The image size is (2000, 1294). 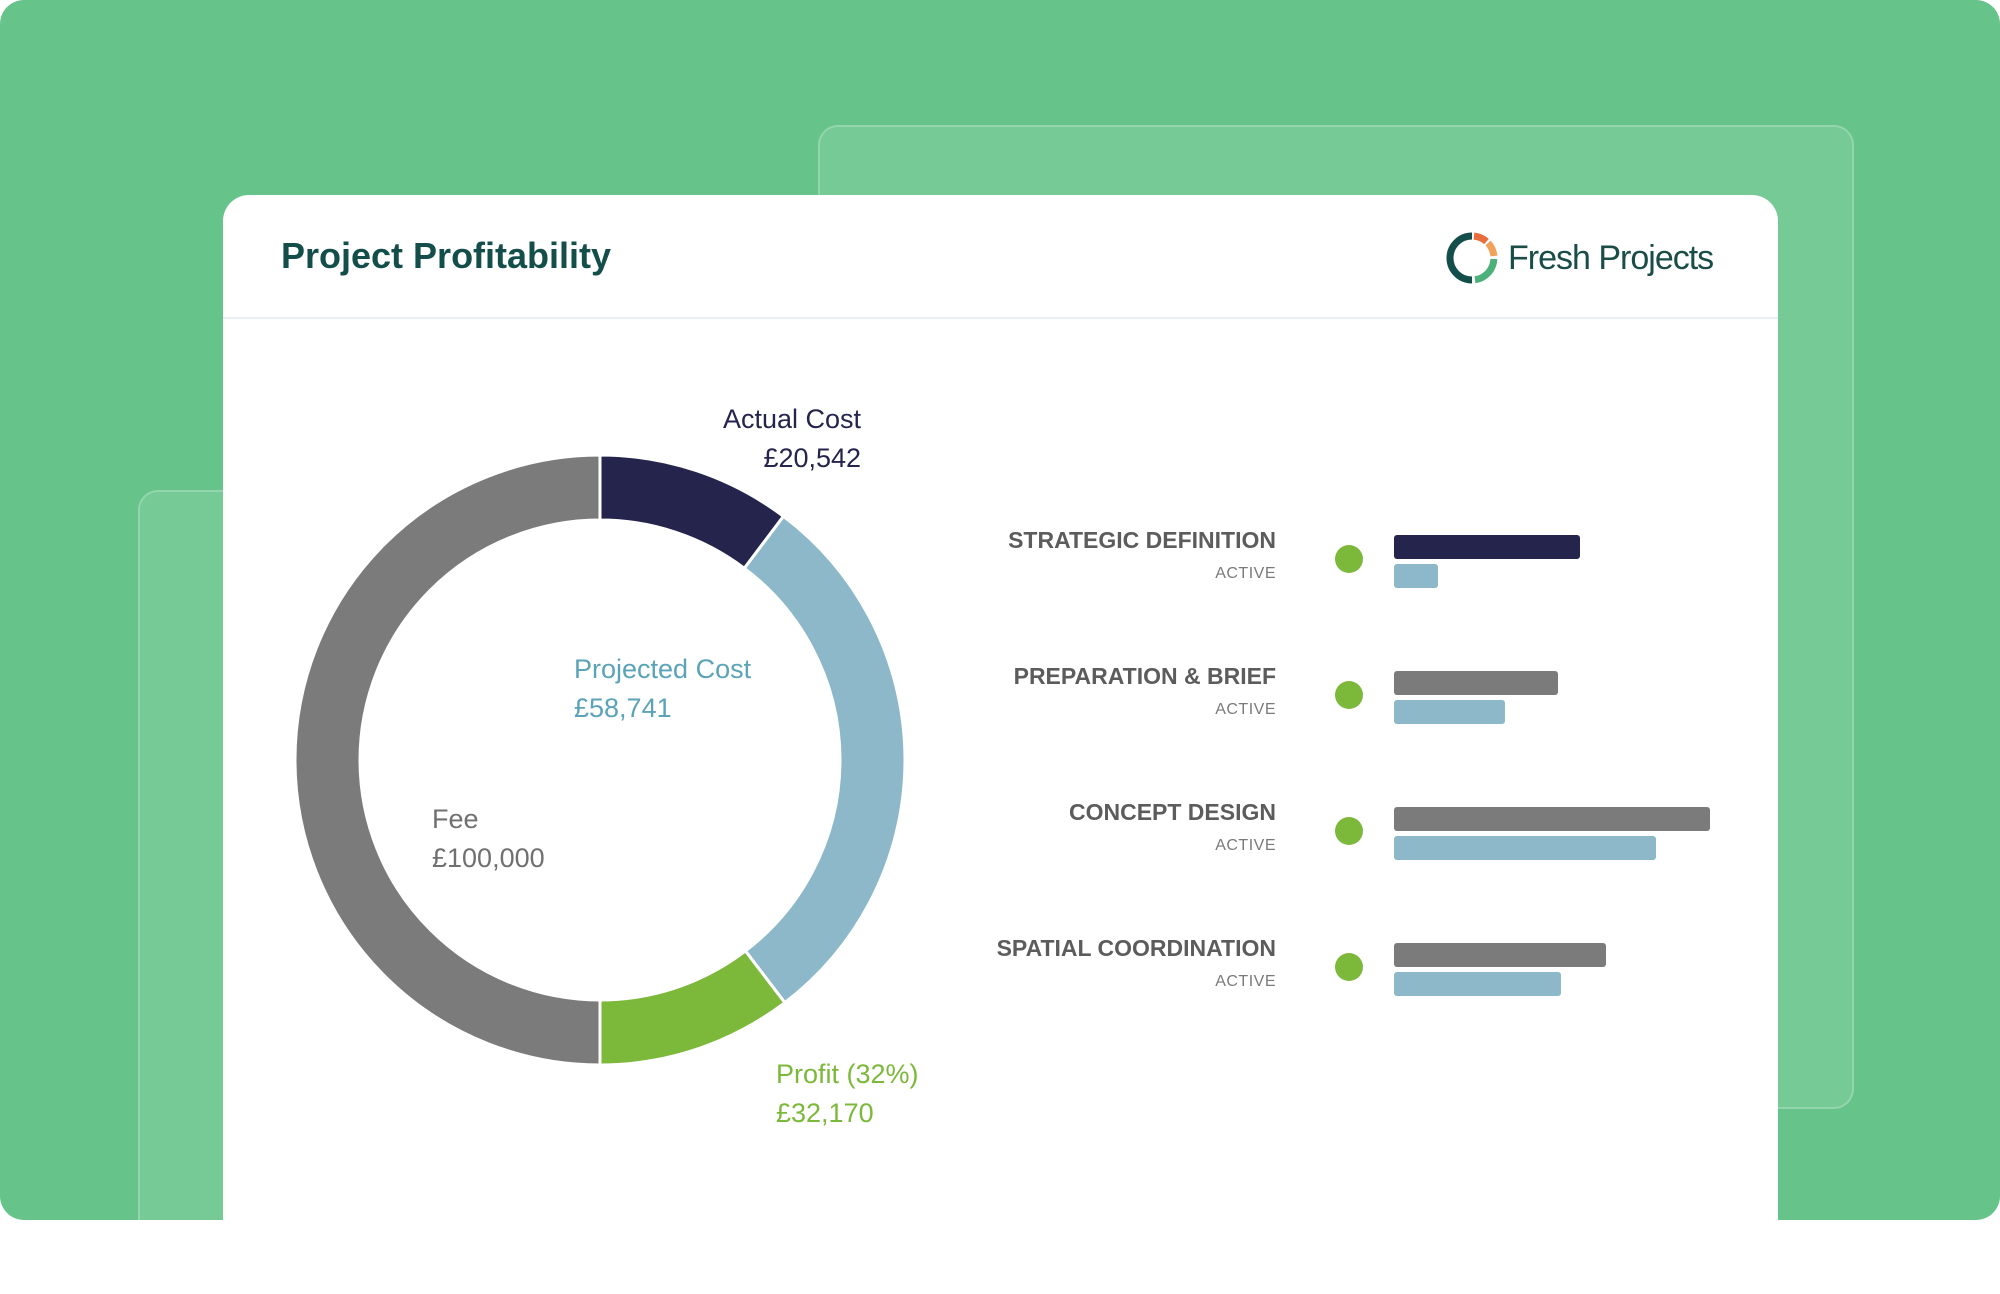 I want to click on stage-status-concept-design: ACTIVE, so click(x=1245, y=845).